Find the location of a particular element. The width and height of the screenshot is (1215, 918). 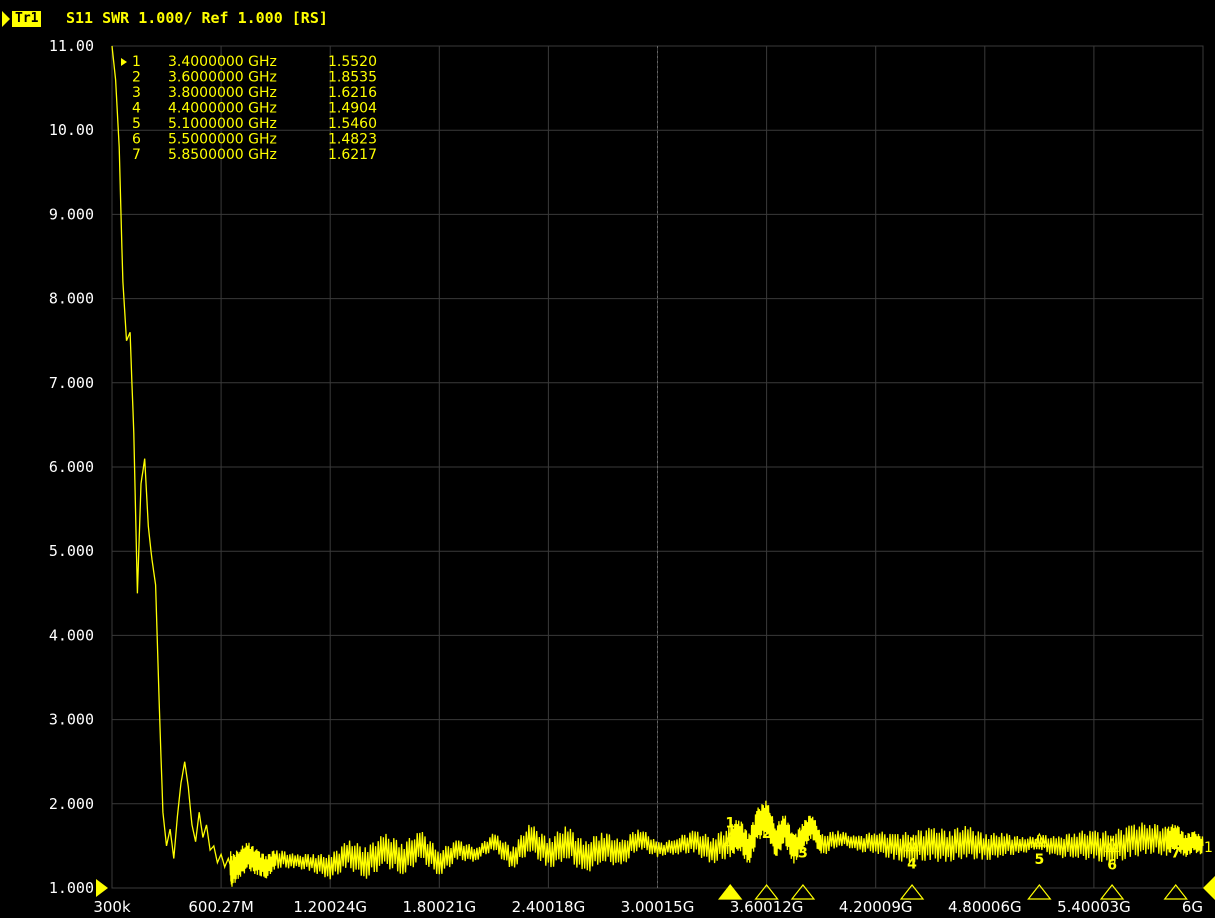

trace-title: S11 SWR 1.000/ Ref 1.000 [RS] is located at coordinates (197, 18).